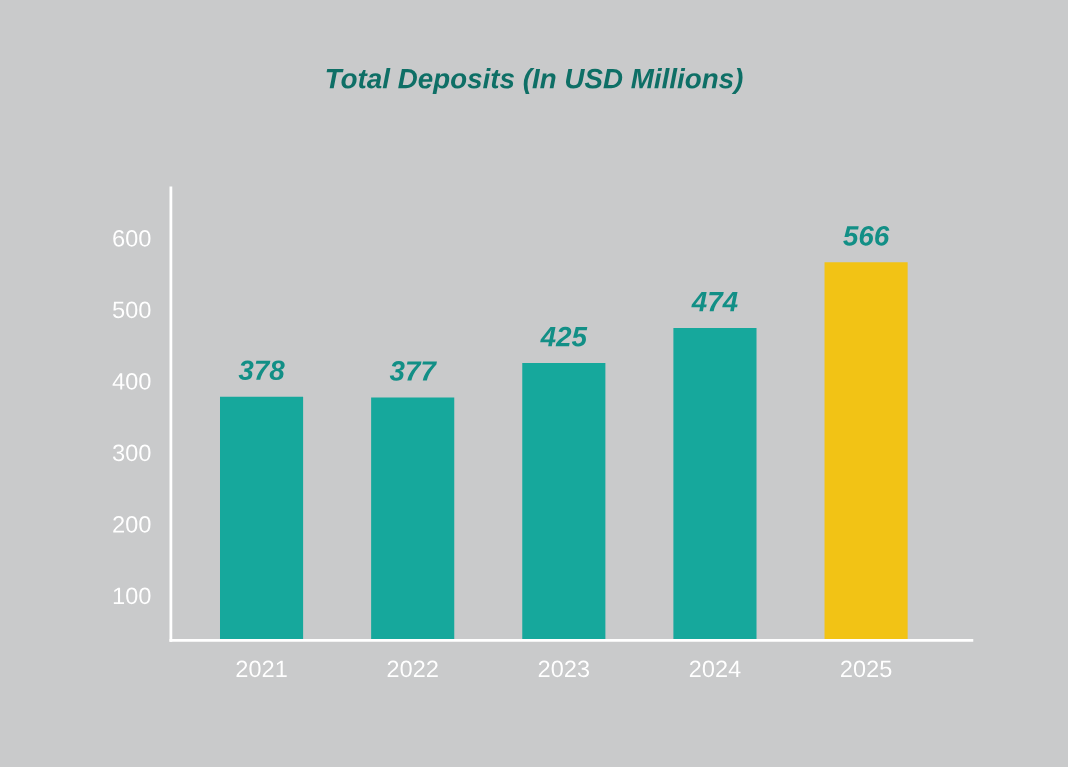 The image size is (1068, 767). Describe the element at coordinates (564, 336) in the screenshot. I see `data-label: 425` at that location.